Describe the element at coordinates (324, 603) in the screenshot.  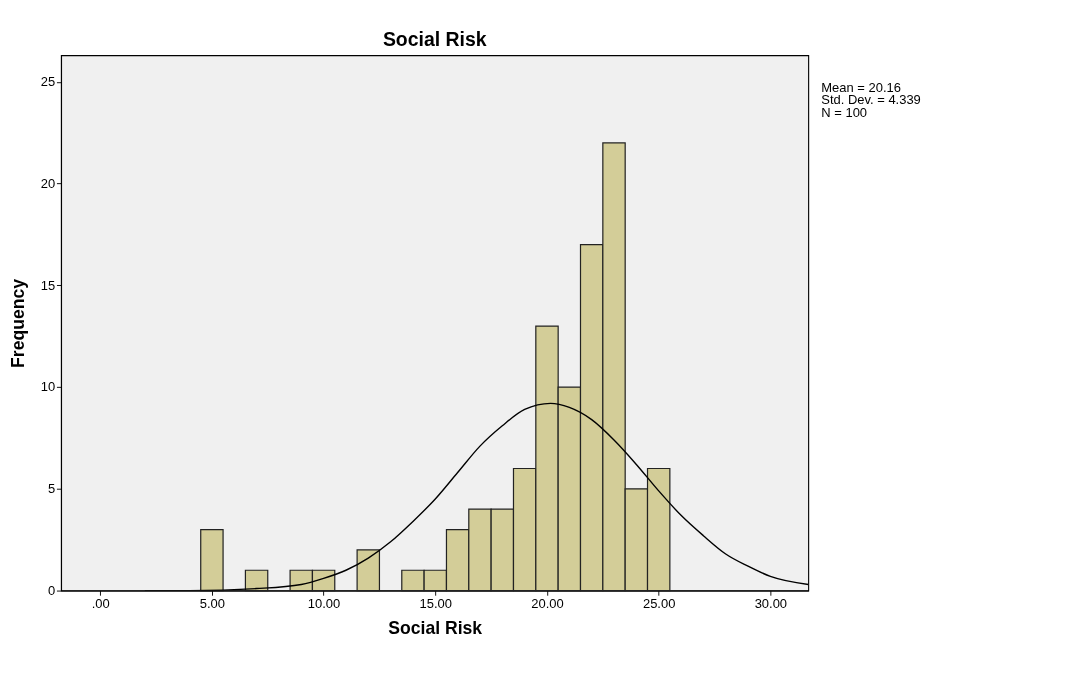
I see `x-tick-label: 10.00` at that location.